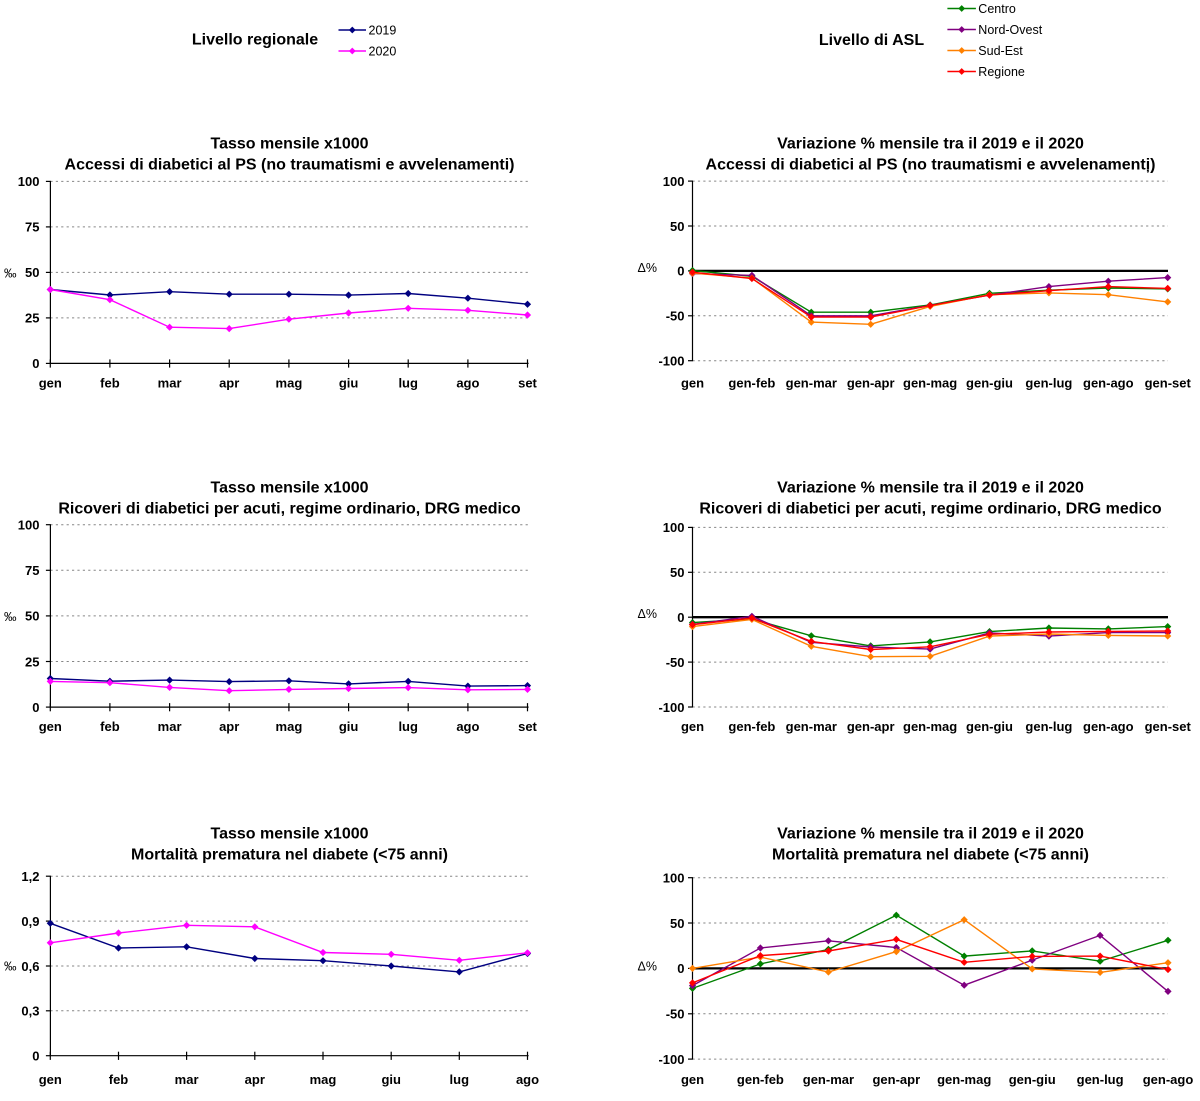 The width and height of the screenshot is (1200, 1101). What do you see at coordinates (30, 966) in the screenshot?
I see `svg-text: 0,6` at bounding box center [30, 966].